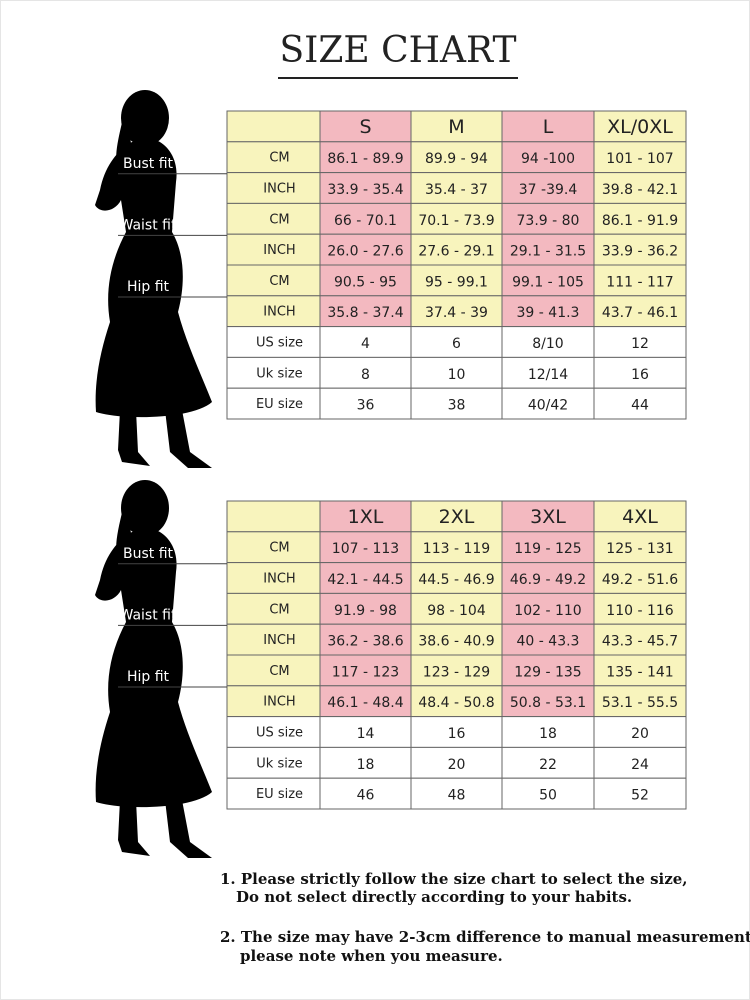  I want to click on size-header: L, so click(548, 127).